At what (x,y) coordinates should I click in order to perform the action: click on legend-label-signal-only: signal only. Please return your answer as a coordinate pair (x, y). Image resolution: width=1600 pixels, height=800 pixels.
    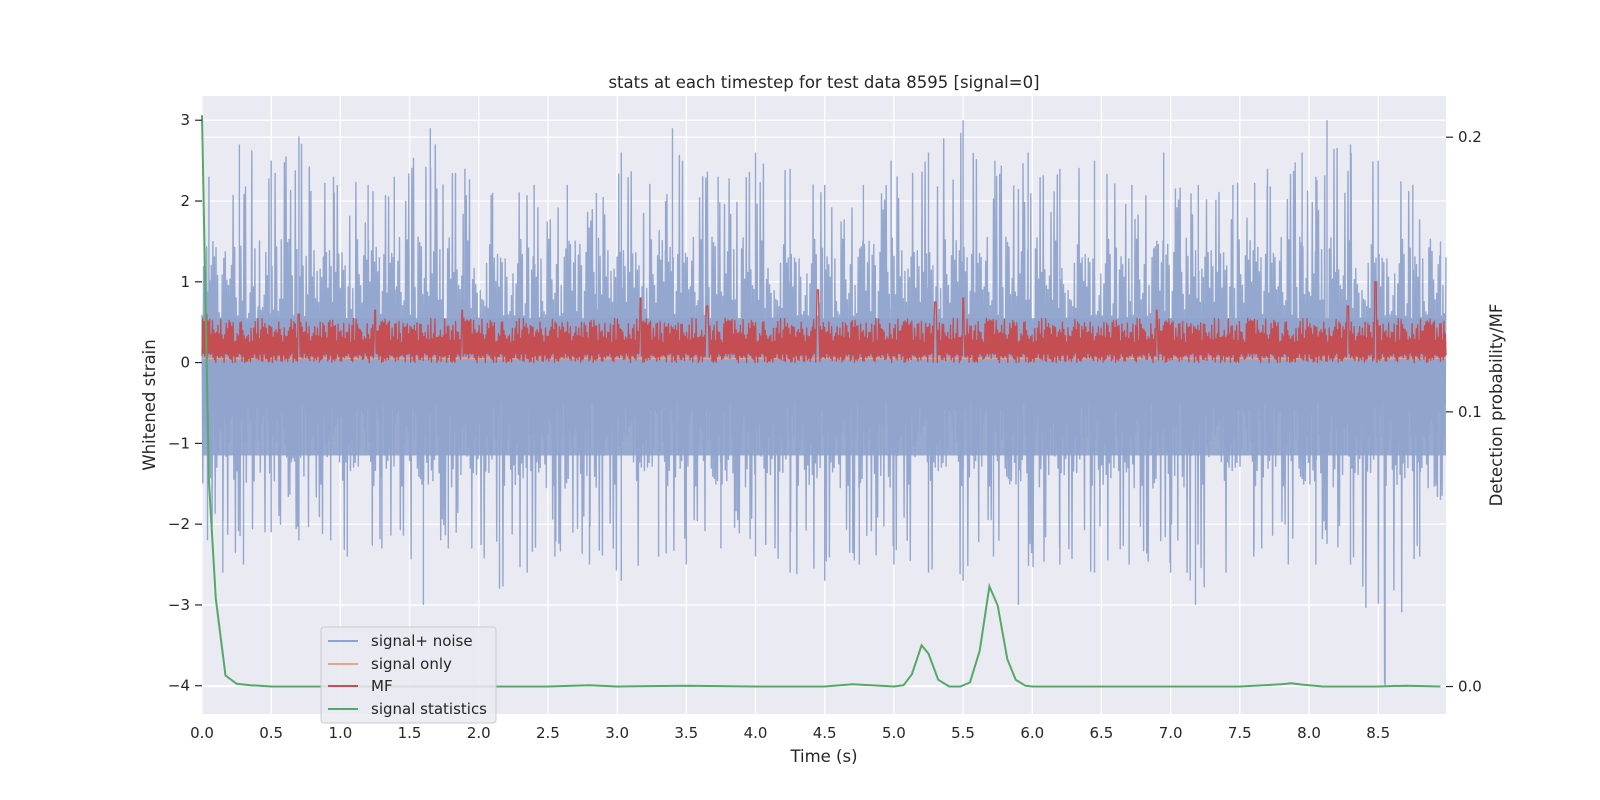
    Looking at the image, I should click on (411, 664).